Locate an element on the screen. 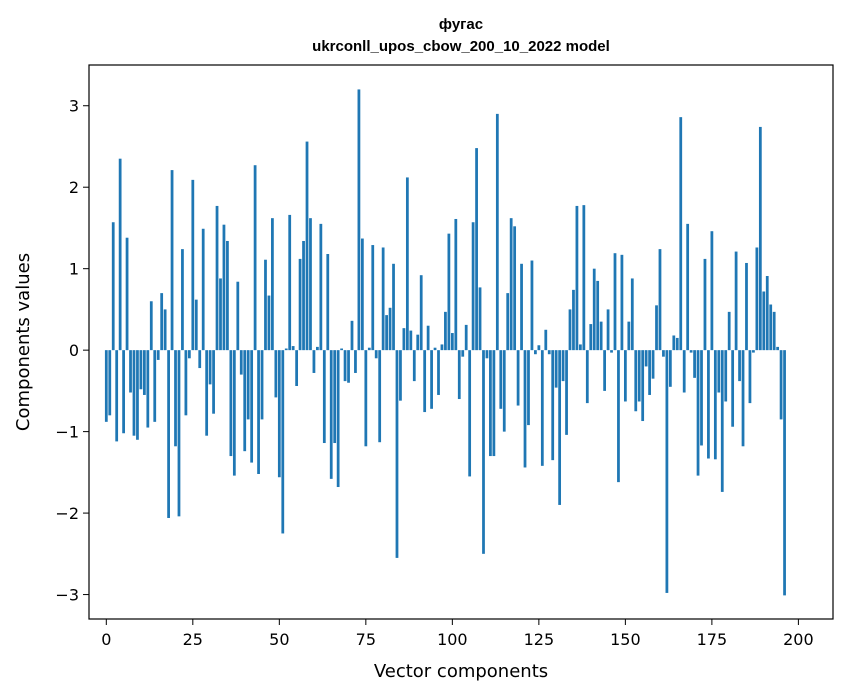 This screenshot has width=847, height=696. x-axis-label: Vector components is located at coordinates (461, 671).